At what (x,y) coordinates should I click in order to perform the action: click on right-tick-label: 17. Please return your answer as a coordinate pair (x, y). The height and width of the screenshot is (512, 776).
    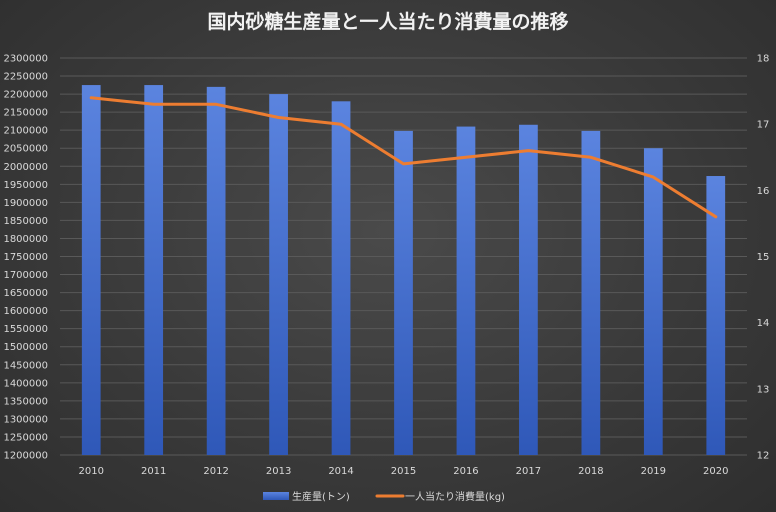
    Looking at the image, I should click on (763, 125).